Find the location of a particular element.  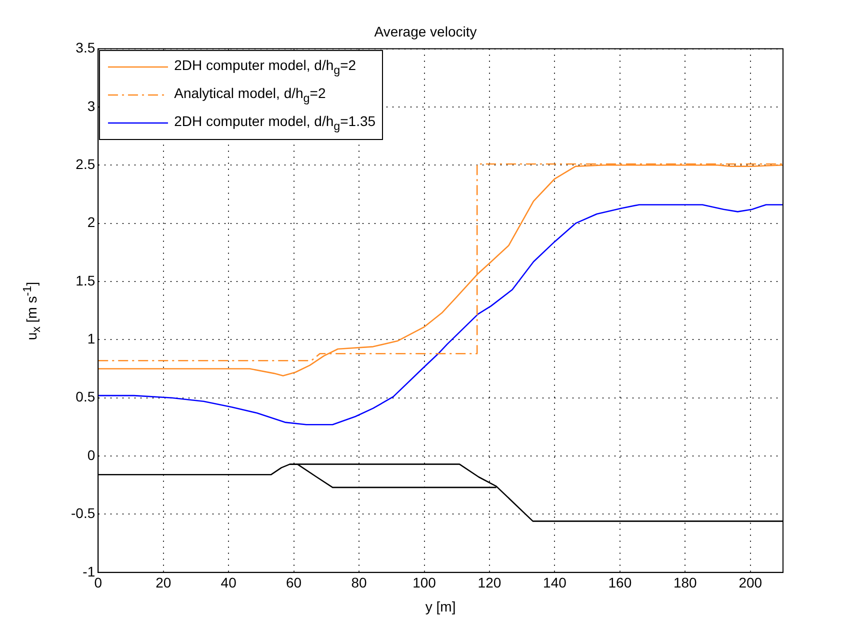

legend-label: 2DH computer model, d/h$_{g}$=1.35 is located at coordinates (275, 122).